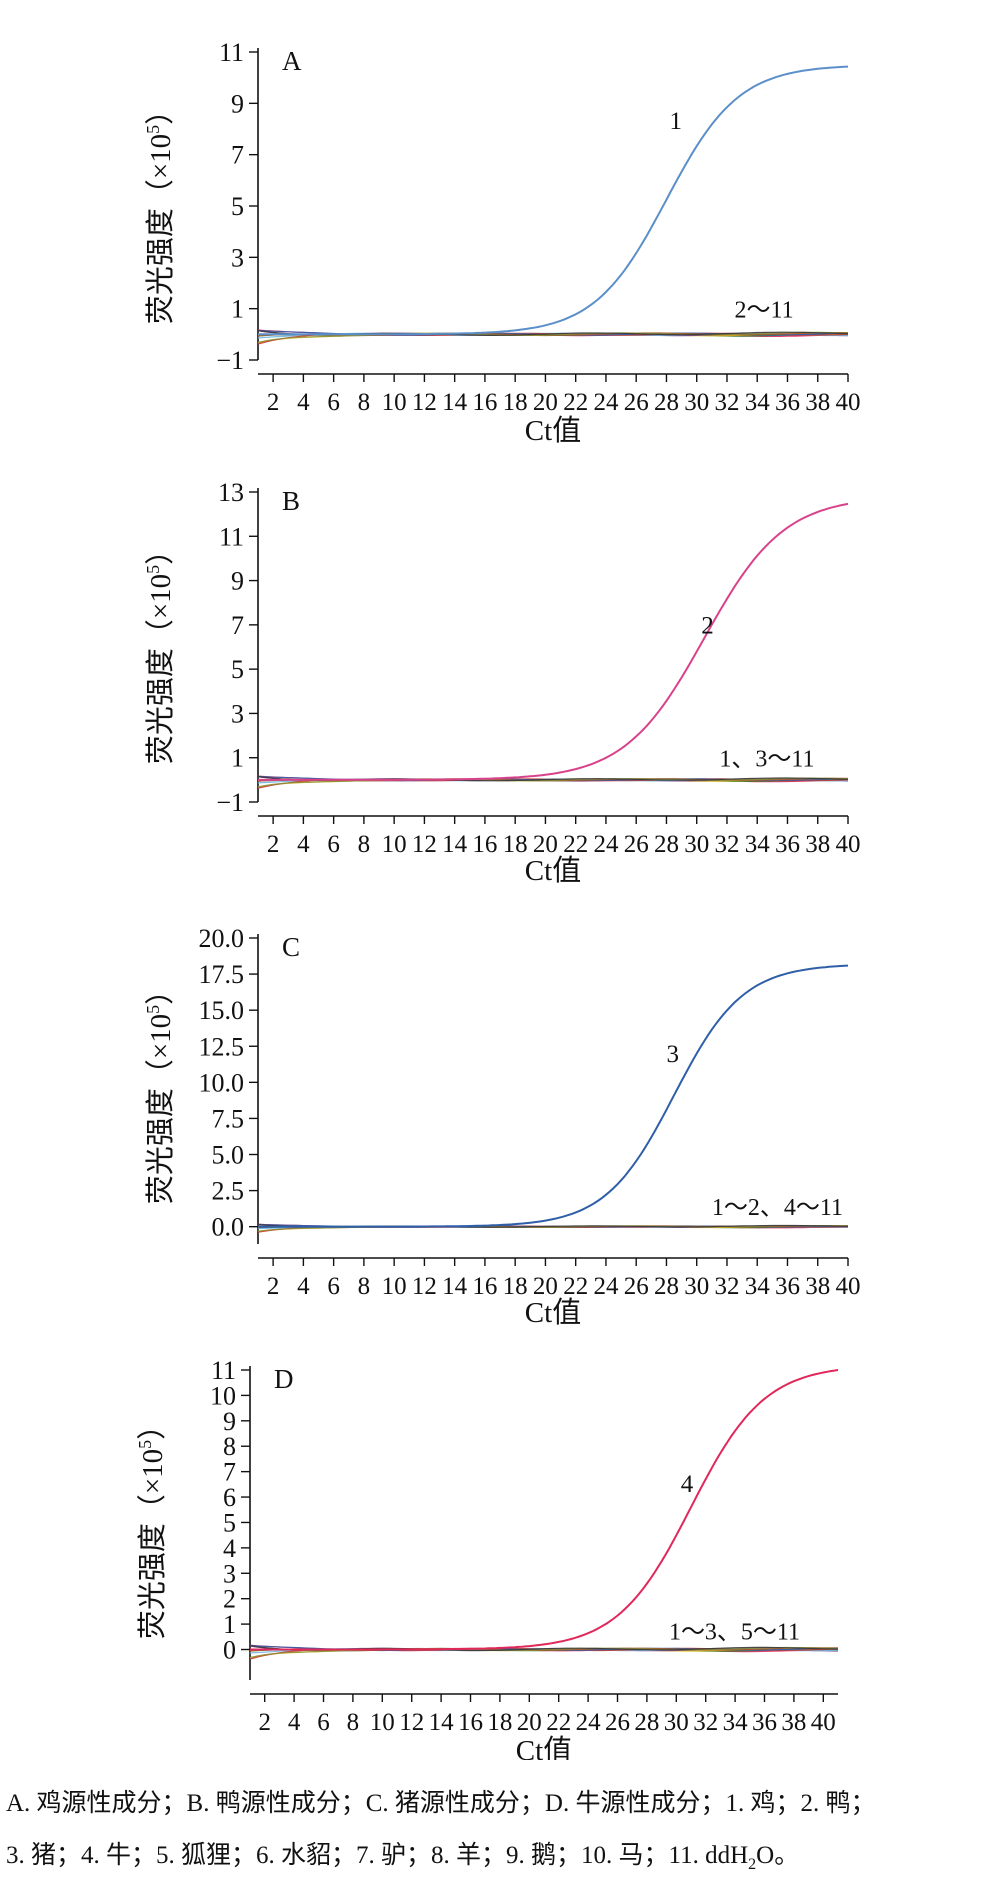 This screenshot has height=1891, width=992. What do you see at coordinates (292, 61) in the screenshot?
I see `panel-letter: A` at bounding box center [292, 61].